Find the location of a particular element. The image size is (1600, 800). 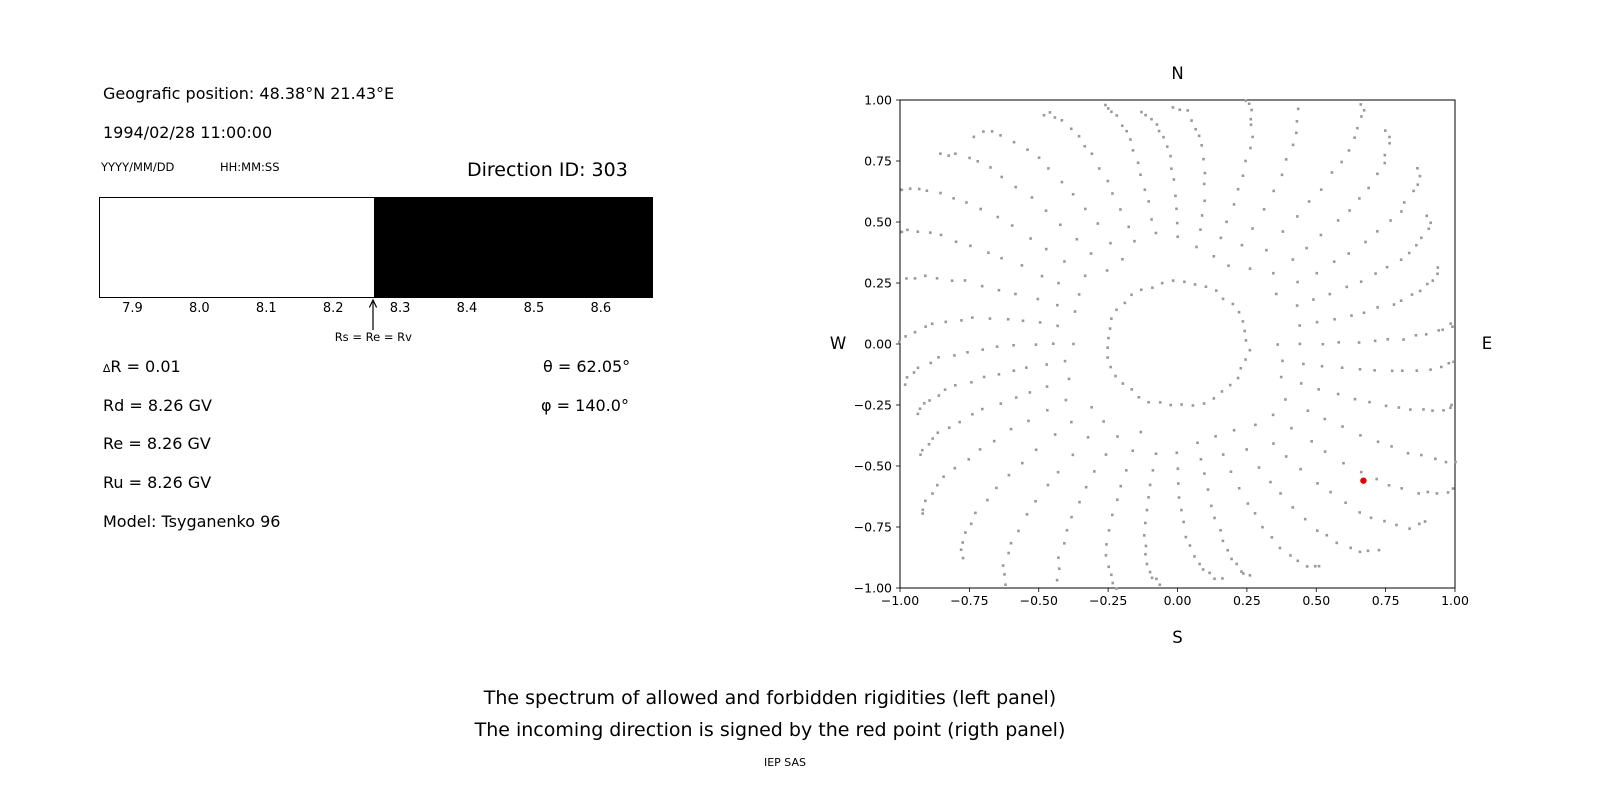

y-tick-label: −0.25 is located at coordinates (873, 405).